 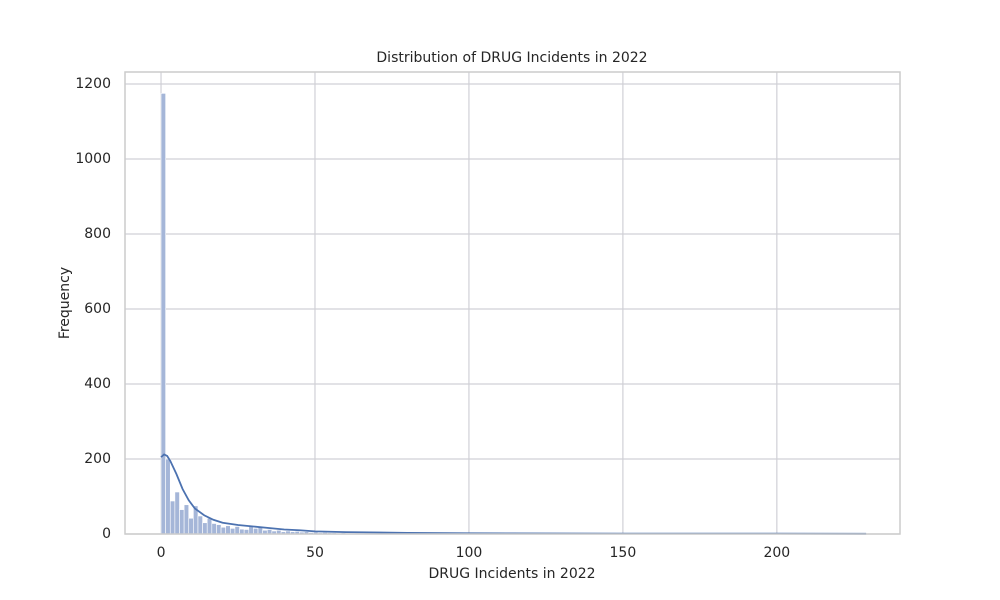 What do you see at coordinates (623, 553) in the screenshot?
I see `x-tick-label: 150` at bounding box center [623, 553].